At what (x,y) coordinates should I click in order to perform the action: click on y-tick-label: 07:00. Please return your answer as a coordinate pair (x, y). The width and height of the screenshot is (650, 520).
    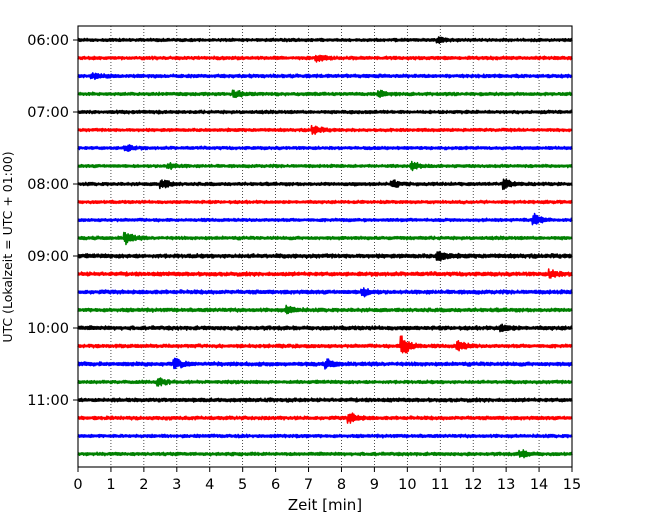
    Looking at the image, I should click on (48, 113).